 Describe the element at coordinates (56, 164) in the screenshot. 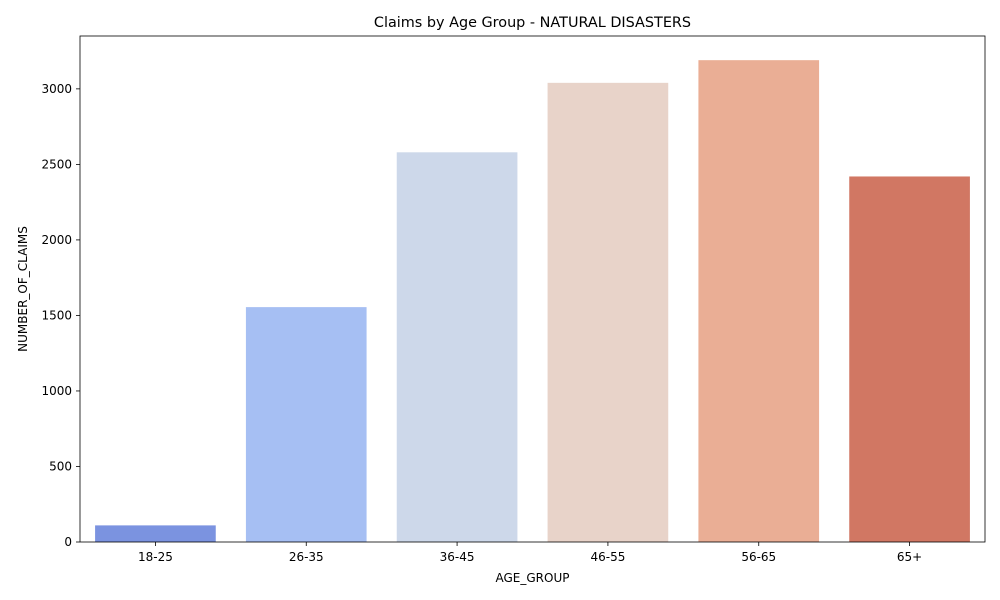

I see `y-tick-label: 2500` at that location.